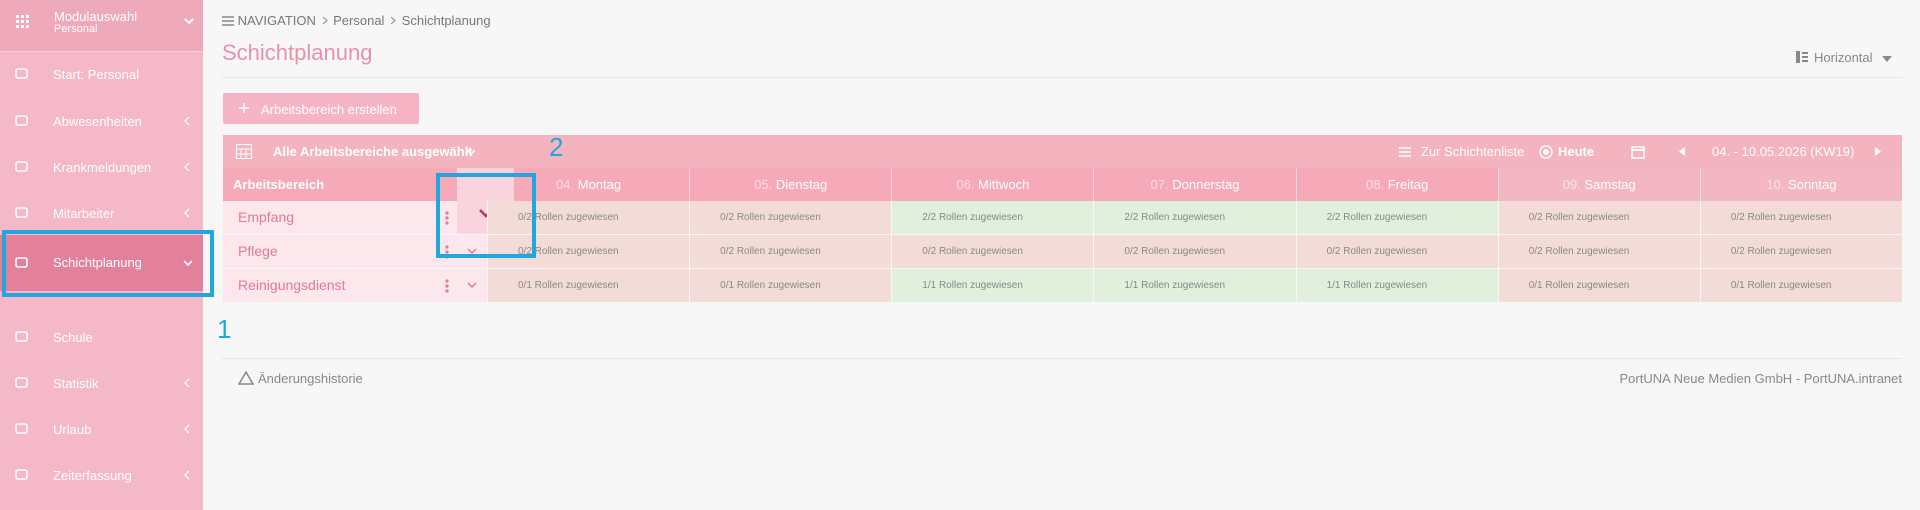  Describe the element at coordinates (790, 184) in the screenshot. I see `day-header: 05. Dienstag` at that location.